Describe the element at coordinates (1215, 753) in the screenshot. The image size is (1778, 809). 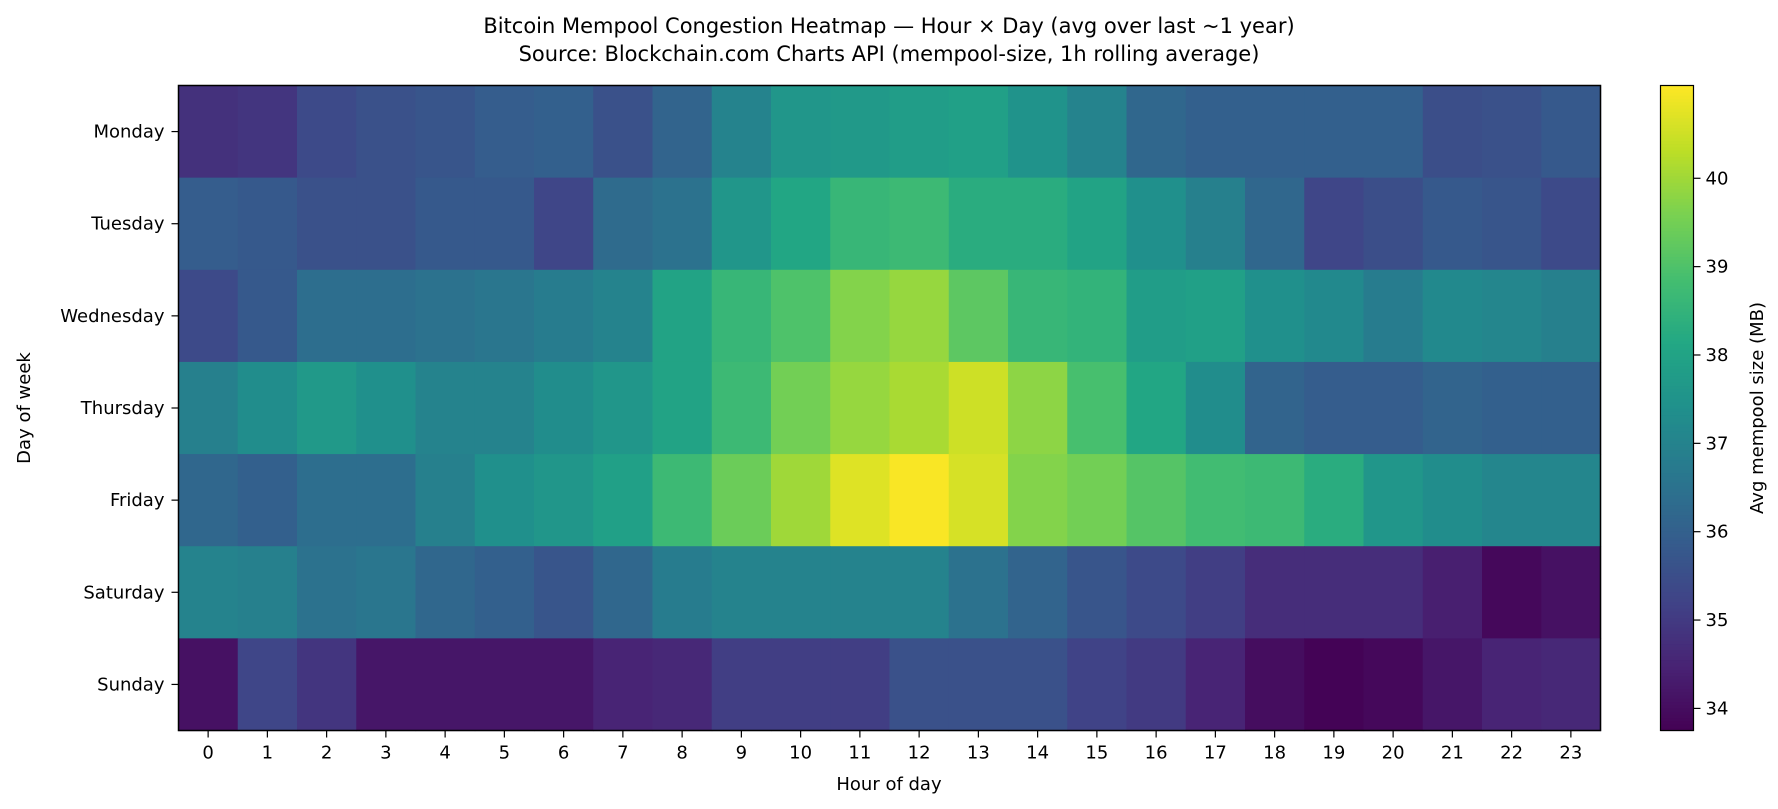
I see `x-tick-label: 17` at that location.